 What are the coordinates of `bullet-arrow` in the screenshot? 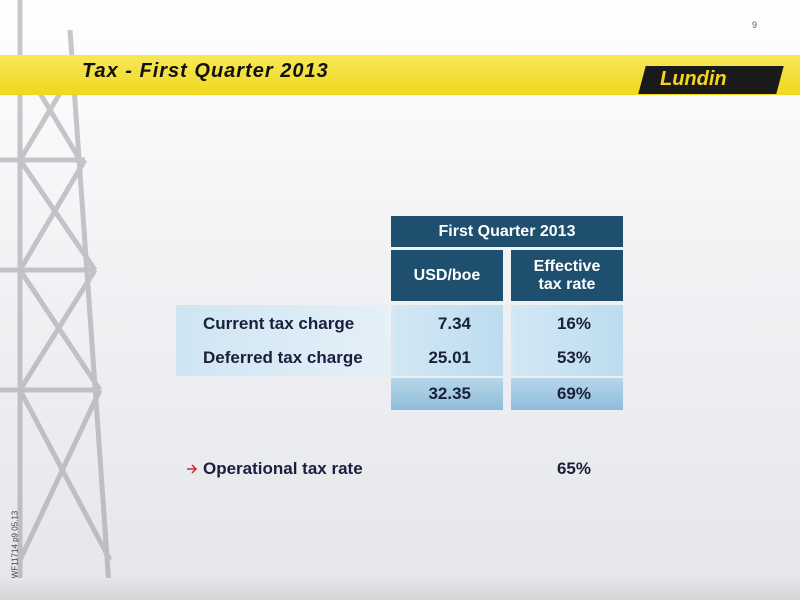 It's located at (192, 469).